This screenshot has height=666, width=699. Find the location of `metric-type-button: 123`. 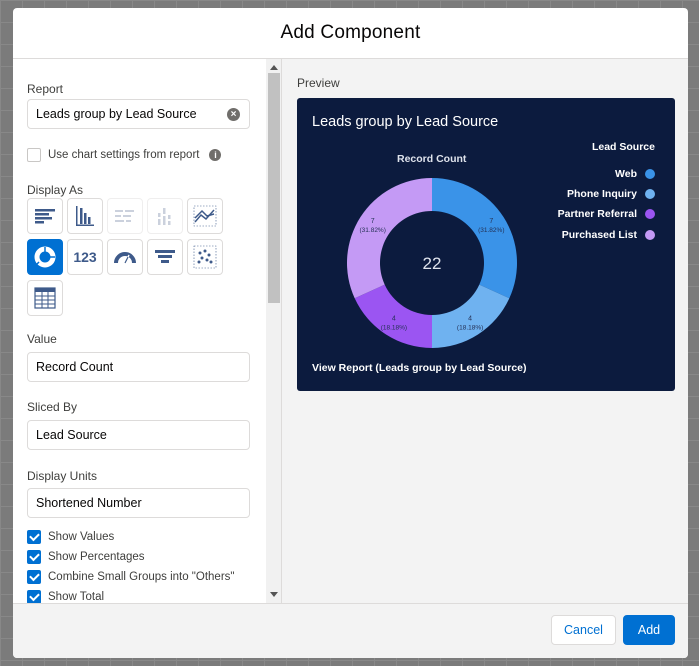

metric-type-button: 123 is located at coordinates (85, 257).